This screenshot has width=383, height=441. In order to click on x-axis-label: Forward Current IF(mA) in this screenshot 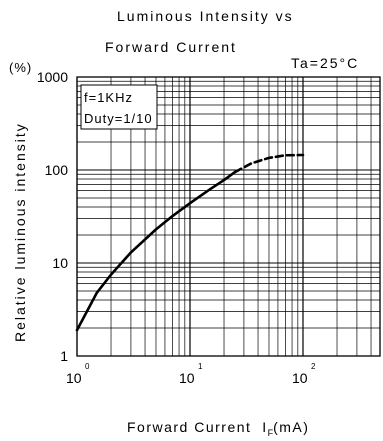, I will do `click(218, 428)`.